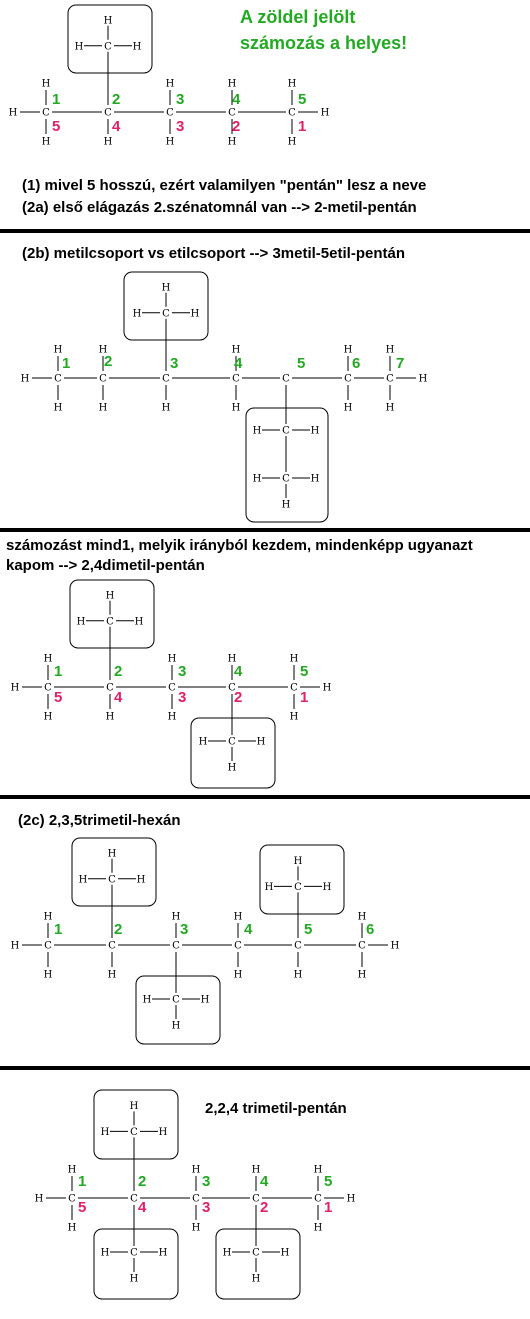  I want to click on note-line-2: számozás a helyes!, so click(324, 43).